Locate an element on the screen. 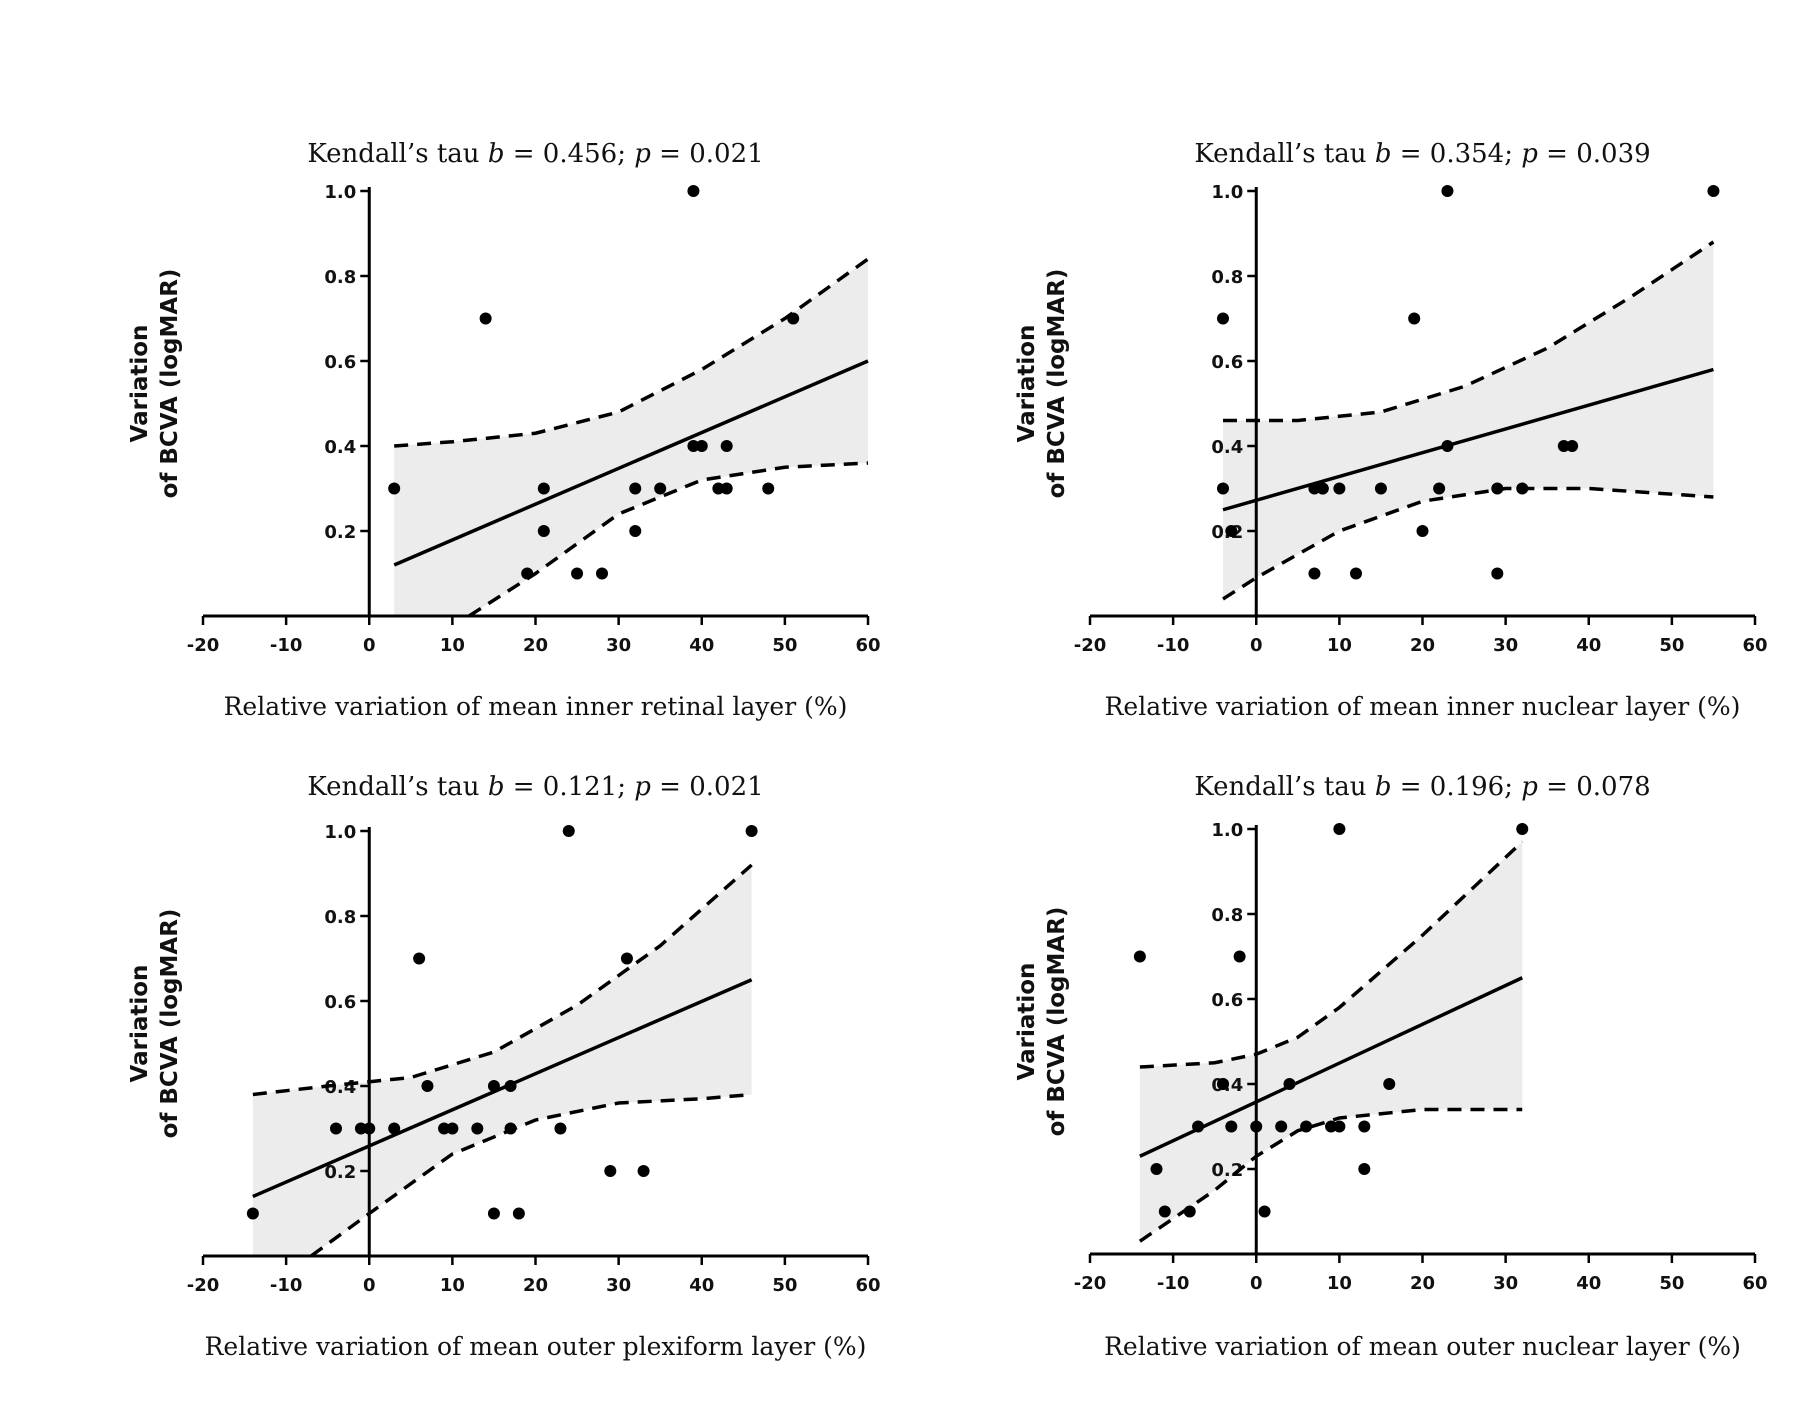  title-part: = 0.039 is located at coordinates (1594, 154).